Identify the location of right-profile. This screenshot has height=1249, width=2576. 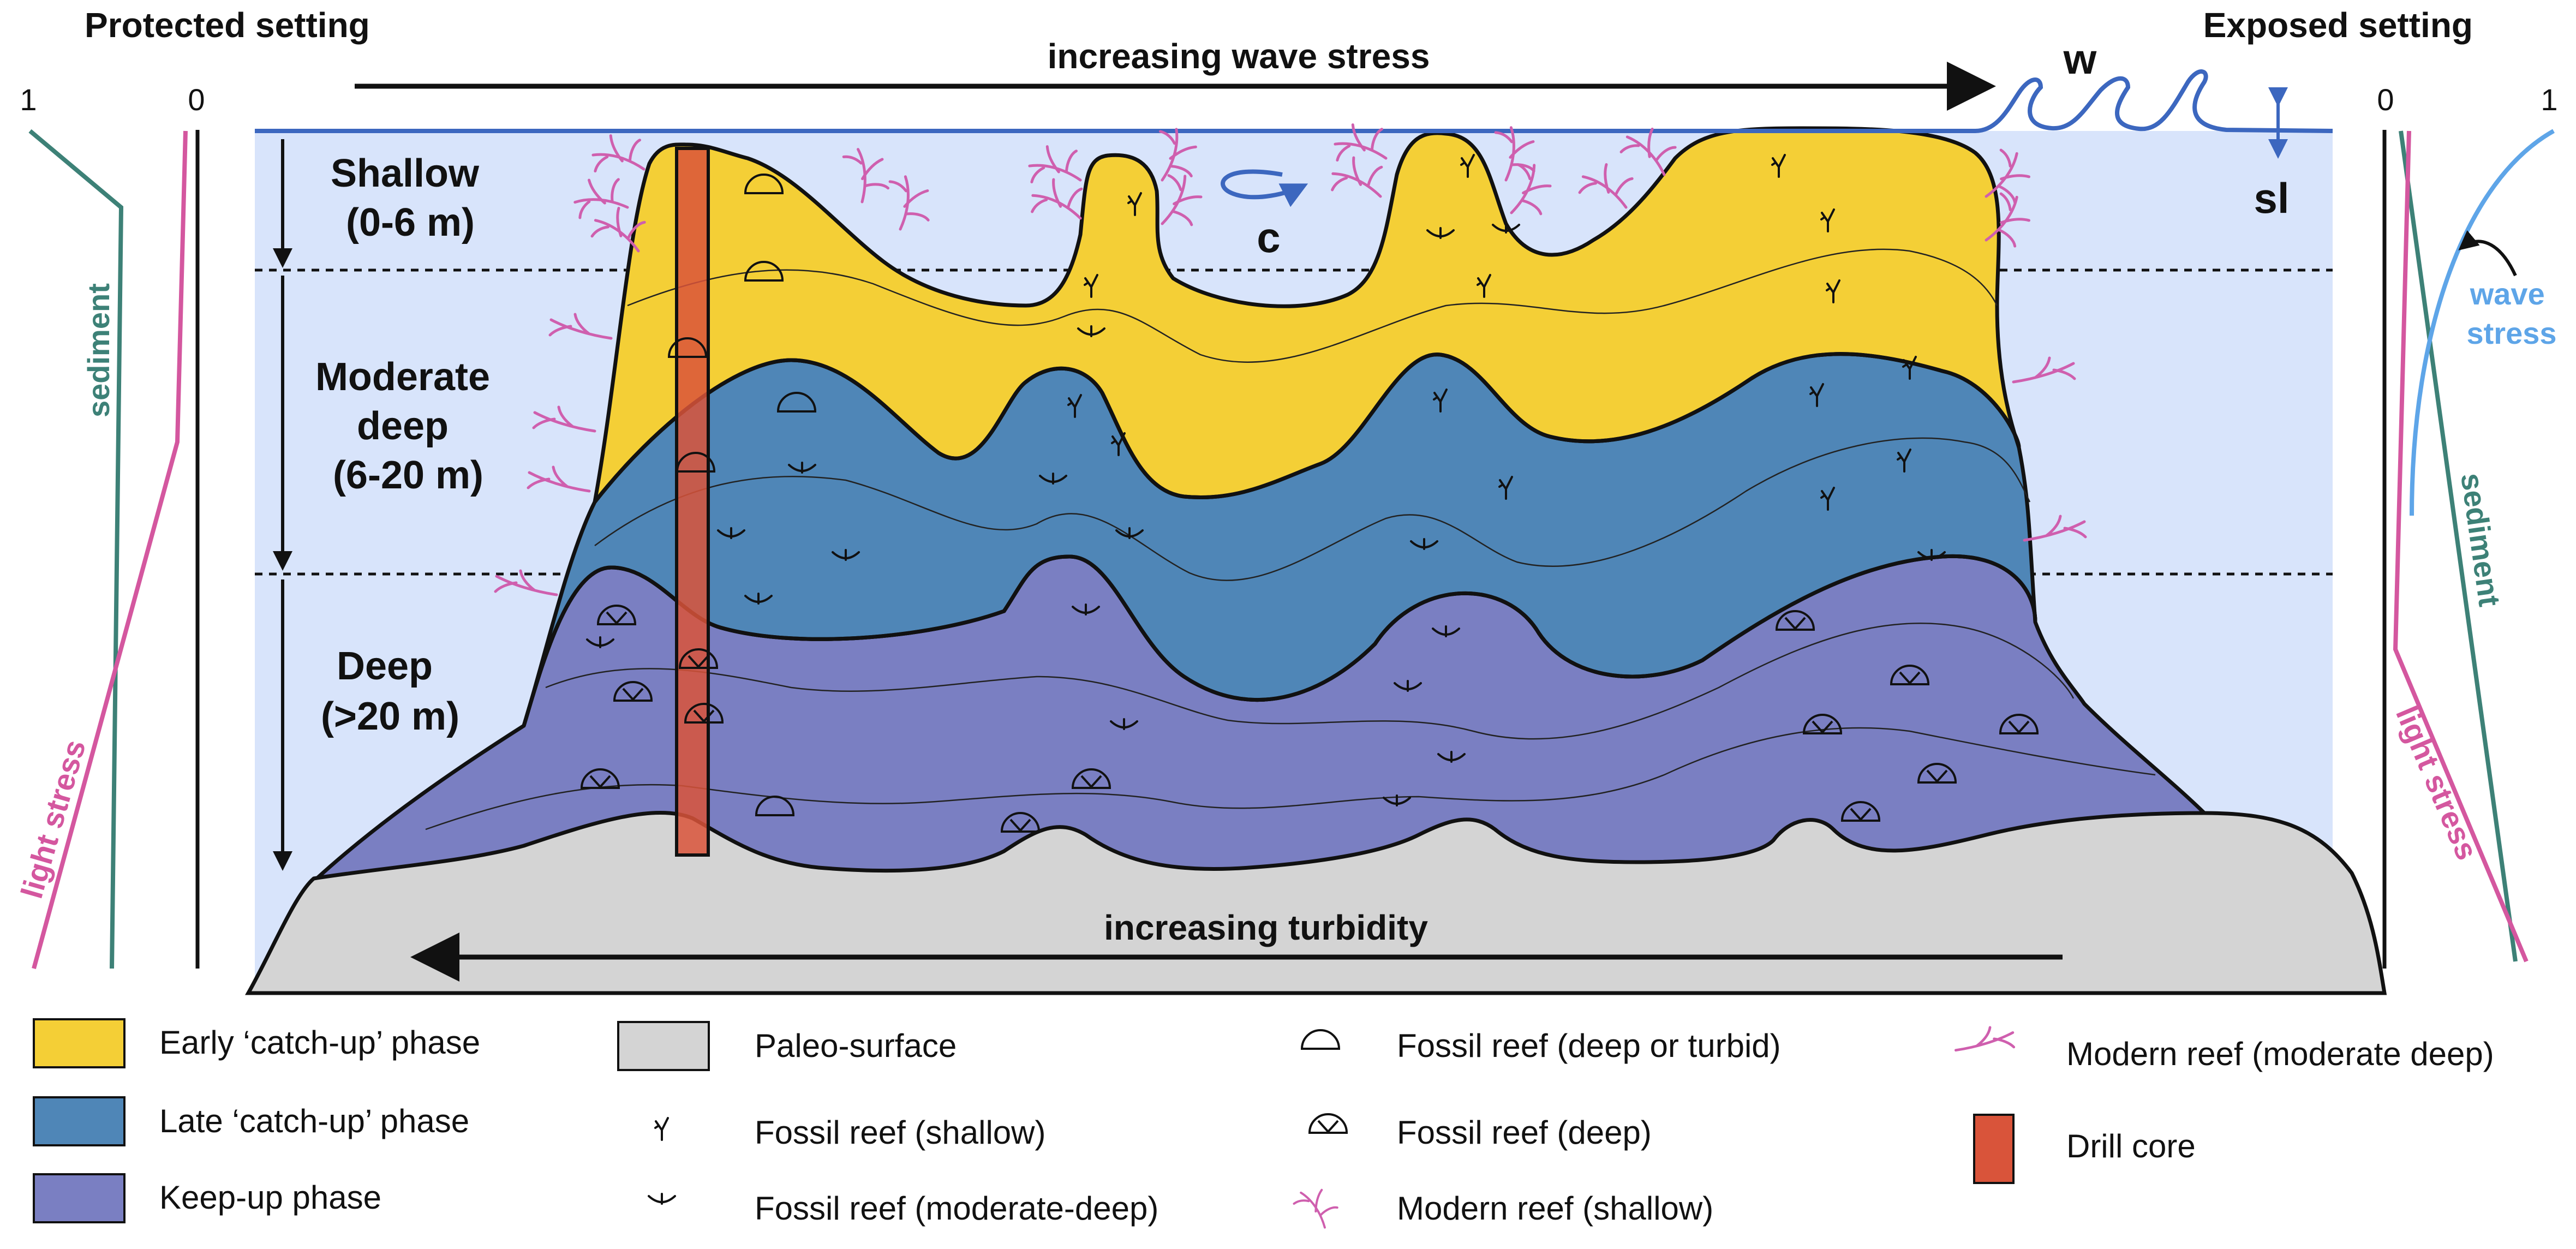
(2468, 549).